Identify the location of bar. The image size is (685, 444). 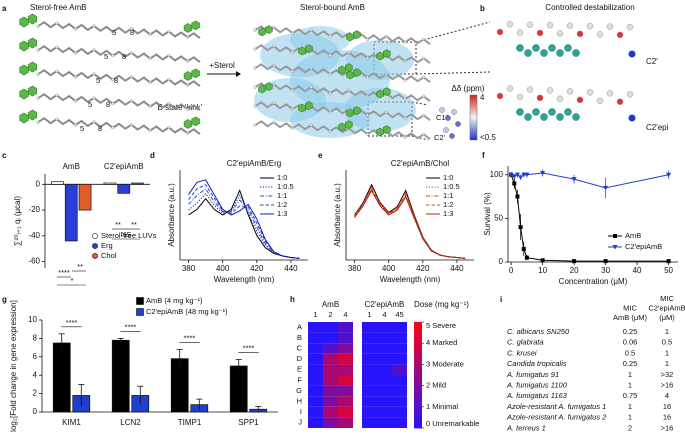
(137, 183).